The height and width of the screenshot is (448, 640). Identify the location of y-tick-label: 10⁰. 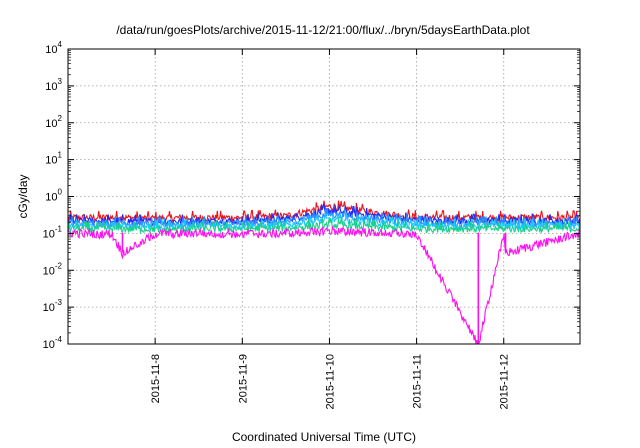
(53, 196).